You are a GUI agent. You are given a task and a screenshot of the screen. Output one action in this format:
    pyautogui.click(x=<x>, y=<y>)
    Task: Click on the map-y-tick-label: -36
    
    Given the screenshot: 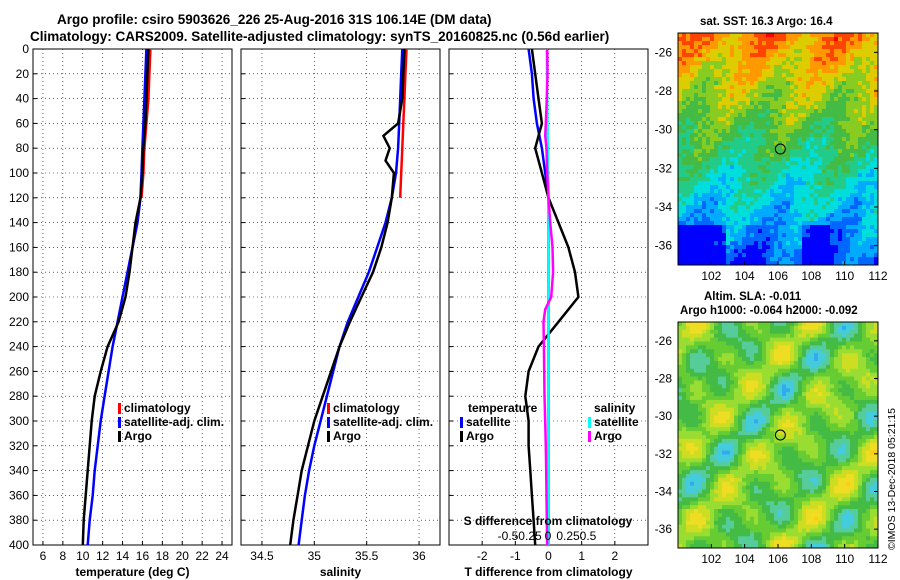 What is the action you would take?
    pyautogui.click(x=664, y=246)
    